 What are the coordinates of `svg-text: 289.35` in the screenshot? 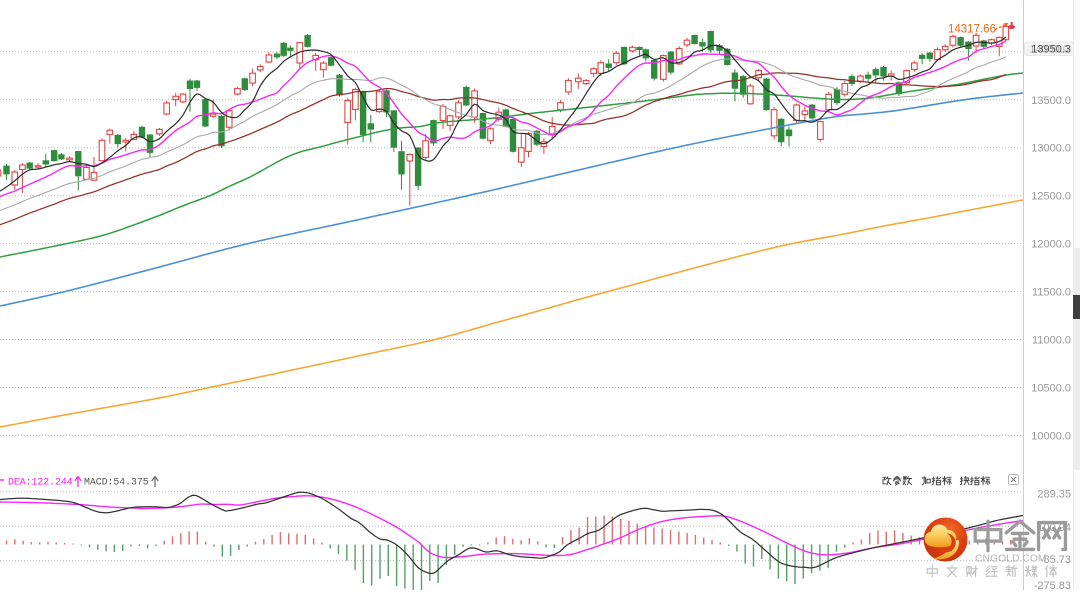 It's located at (1054, 494).